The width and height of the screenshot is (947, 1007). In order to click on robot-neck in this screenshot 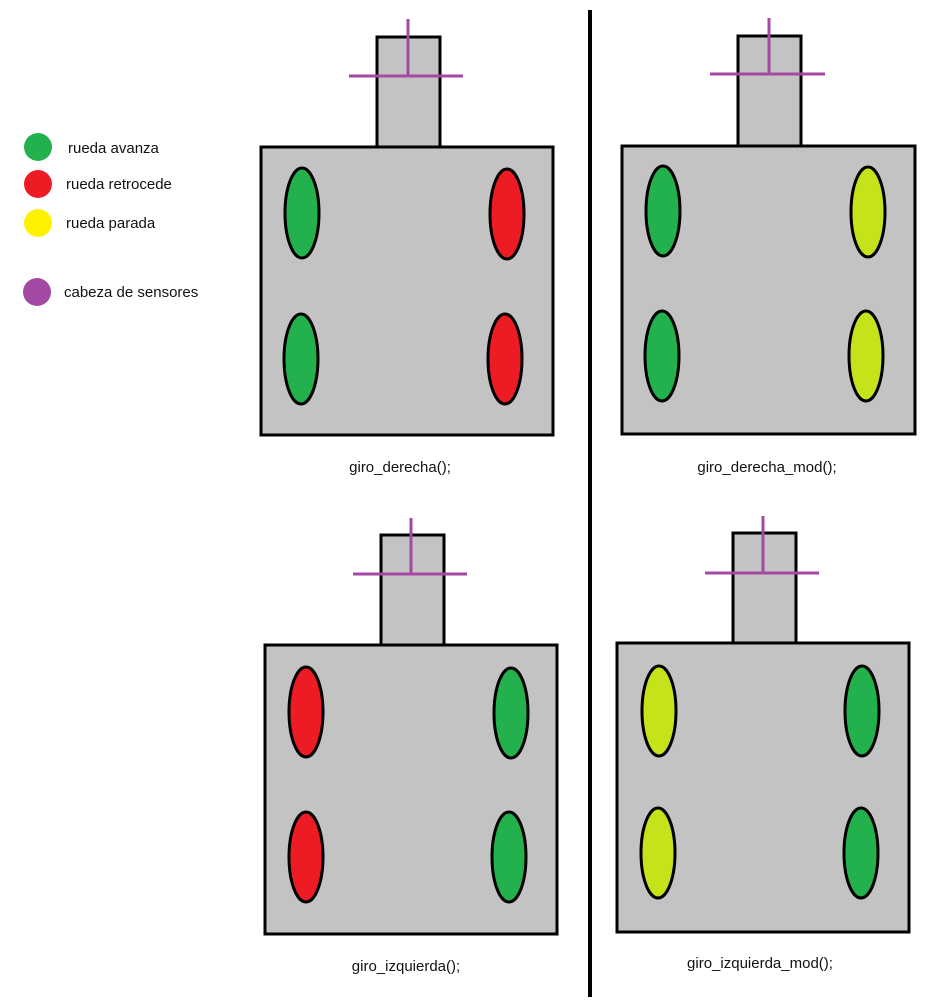, I will do `click(764, 588)`.